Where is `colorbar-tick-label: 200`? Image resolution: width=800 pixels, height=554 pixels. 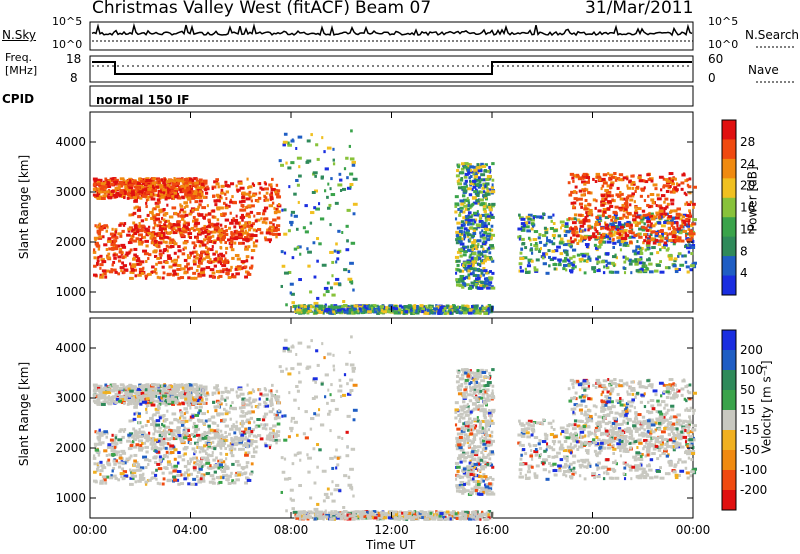
colorbar-tick-label: 200 is located at coordinates (751, 350).